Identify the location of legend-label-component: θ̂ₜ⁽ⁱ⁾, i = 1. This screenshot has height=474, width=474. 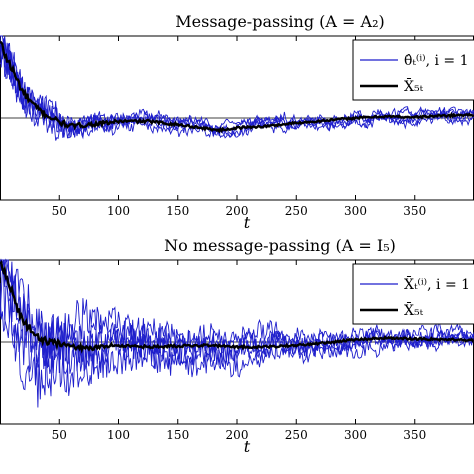
(436, 61).